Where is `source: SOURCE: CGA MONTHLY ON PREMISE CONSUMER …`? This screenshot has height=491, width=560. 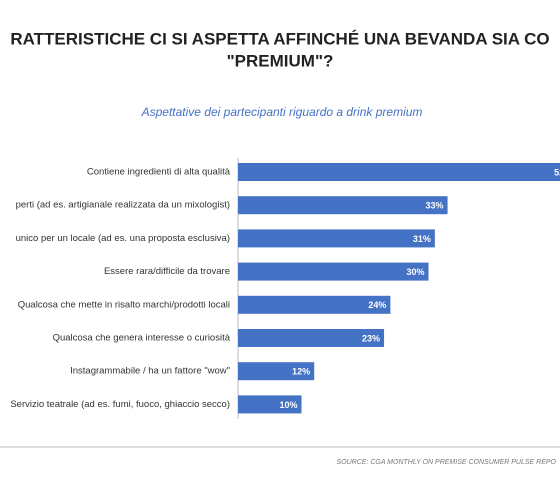 source: SOURCE: CGA MONTHLY ON PREMISE CONSUMER … is located at coordinates (446, 462).